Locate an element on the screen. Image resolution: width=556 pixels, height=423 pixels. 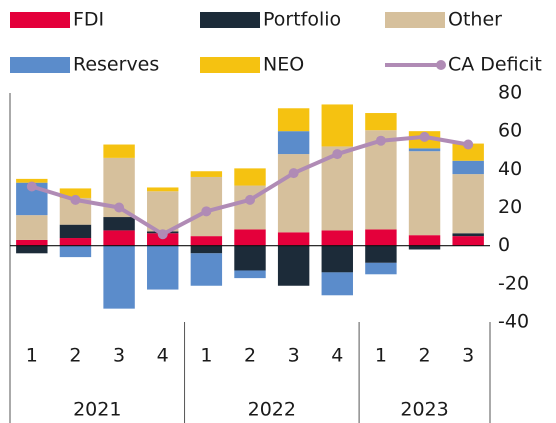
y-tick-label: 20 is located at coordinates (510, 207).